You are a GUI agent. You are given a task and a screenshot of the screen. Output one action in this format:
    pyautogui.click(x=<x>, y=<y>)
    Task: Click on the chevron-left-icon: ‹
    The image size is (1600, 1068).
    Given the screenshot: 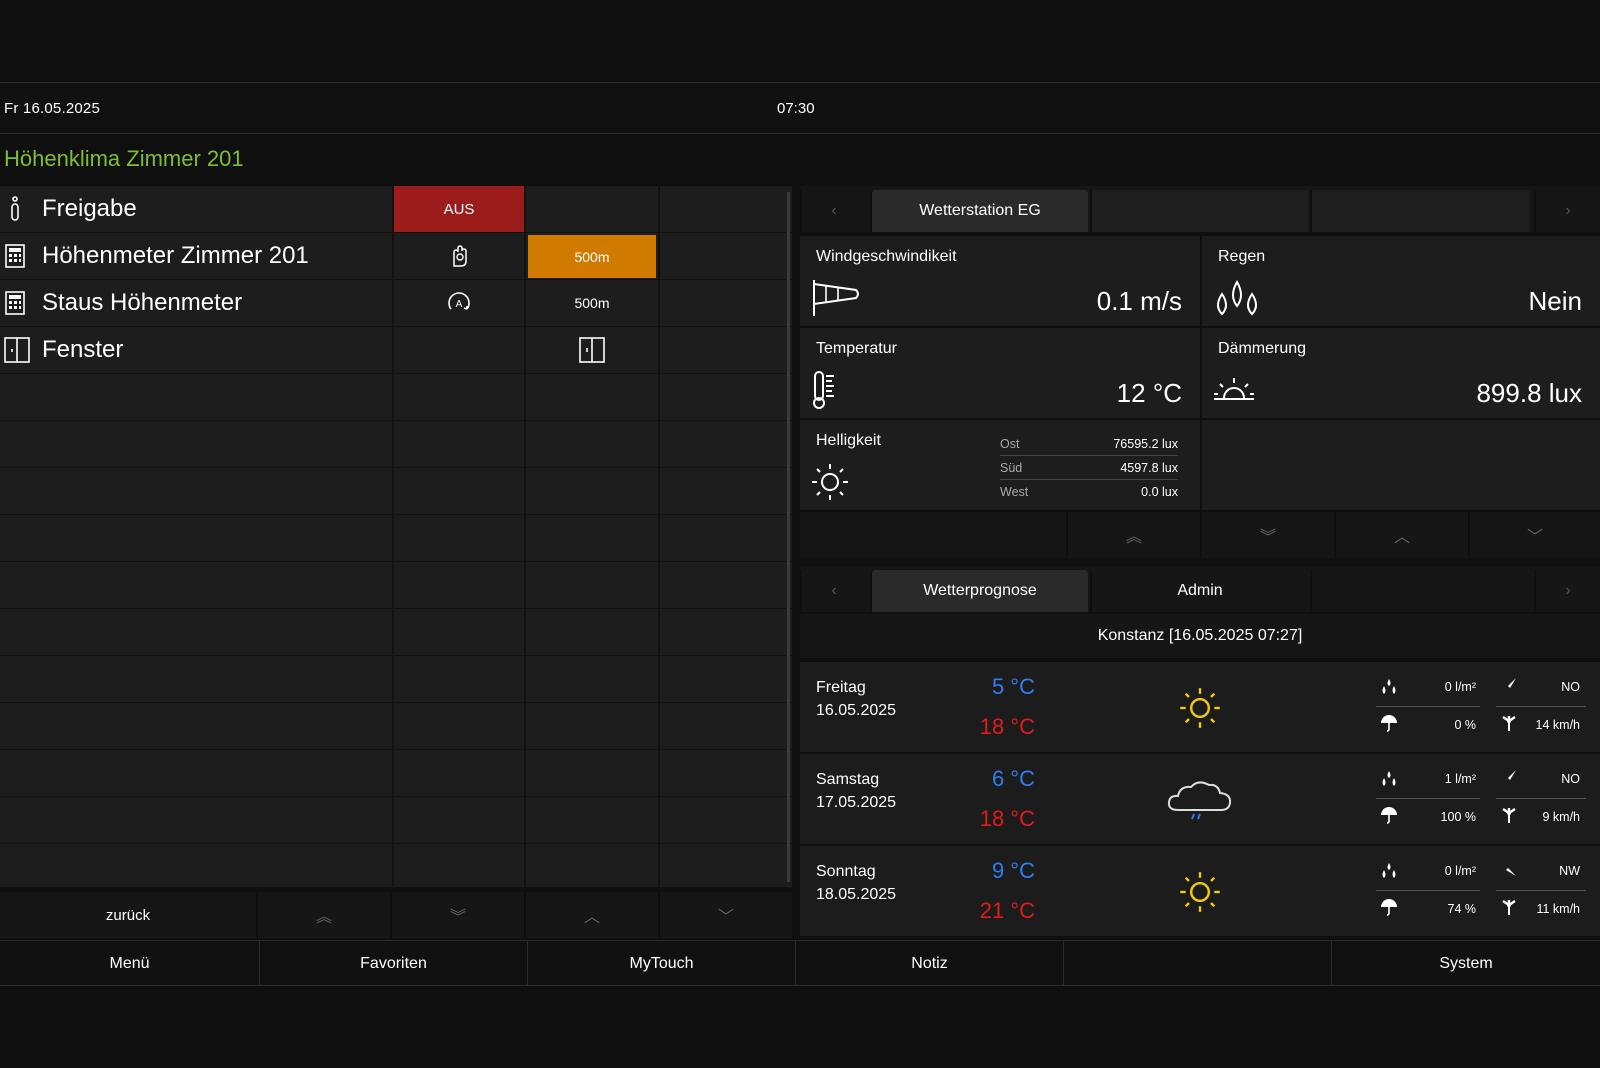 What is the action you would take?
    pyautogui.click(x=834, y=590)
    